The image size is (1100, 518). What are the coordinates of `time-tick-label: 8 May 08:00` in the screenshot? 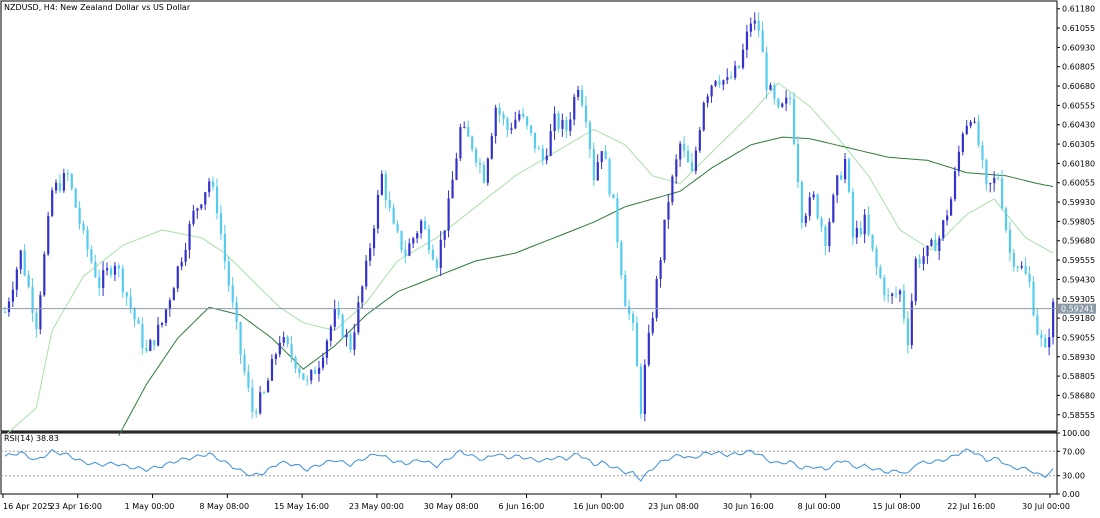 It's located at (224, 506).